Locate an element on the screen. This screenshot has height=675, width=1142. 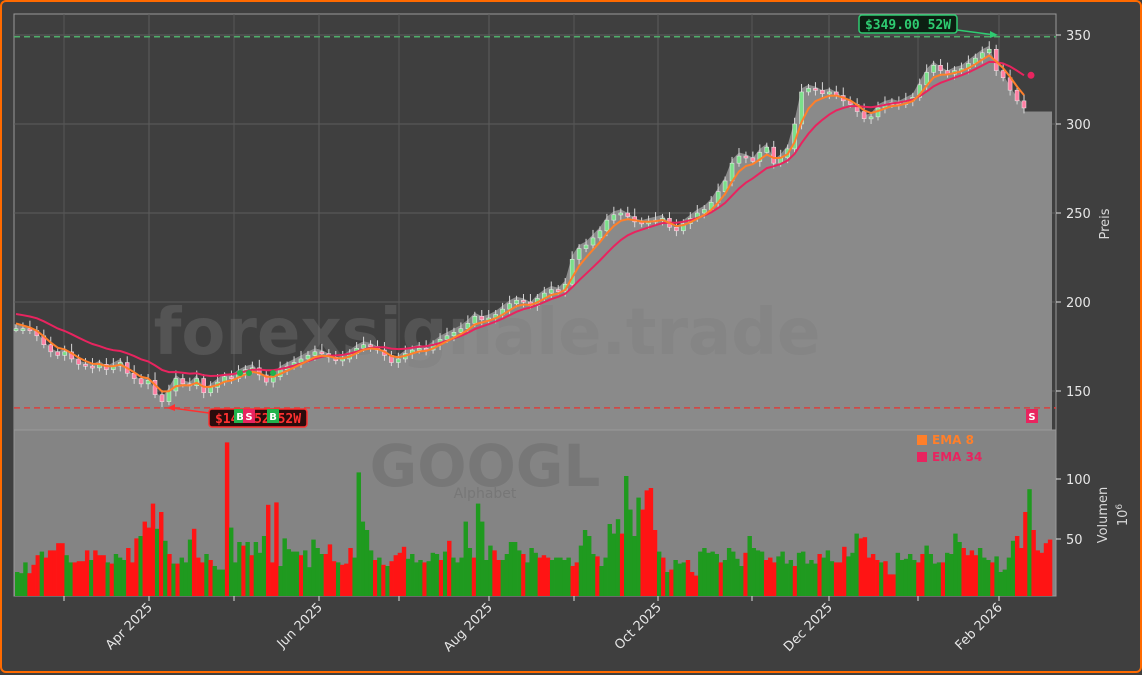
svg-text: Dec 2025 is located at coordinates (808, 627).